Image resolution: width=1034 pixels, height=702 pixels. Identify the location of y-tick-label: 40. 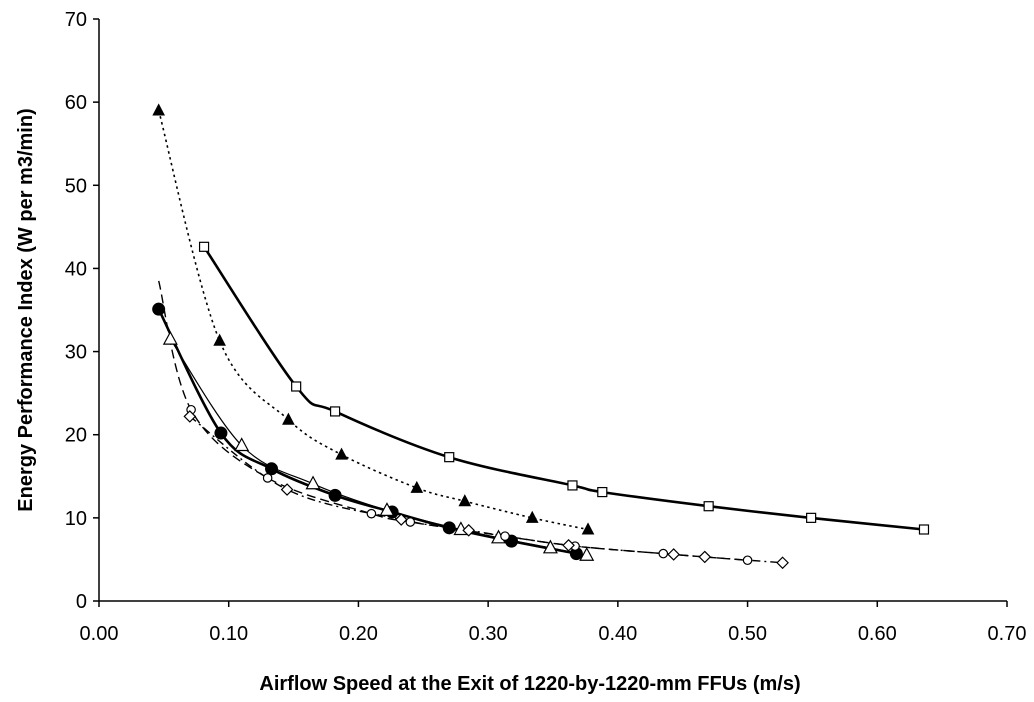
(76, 269).